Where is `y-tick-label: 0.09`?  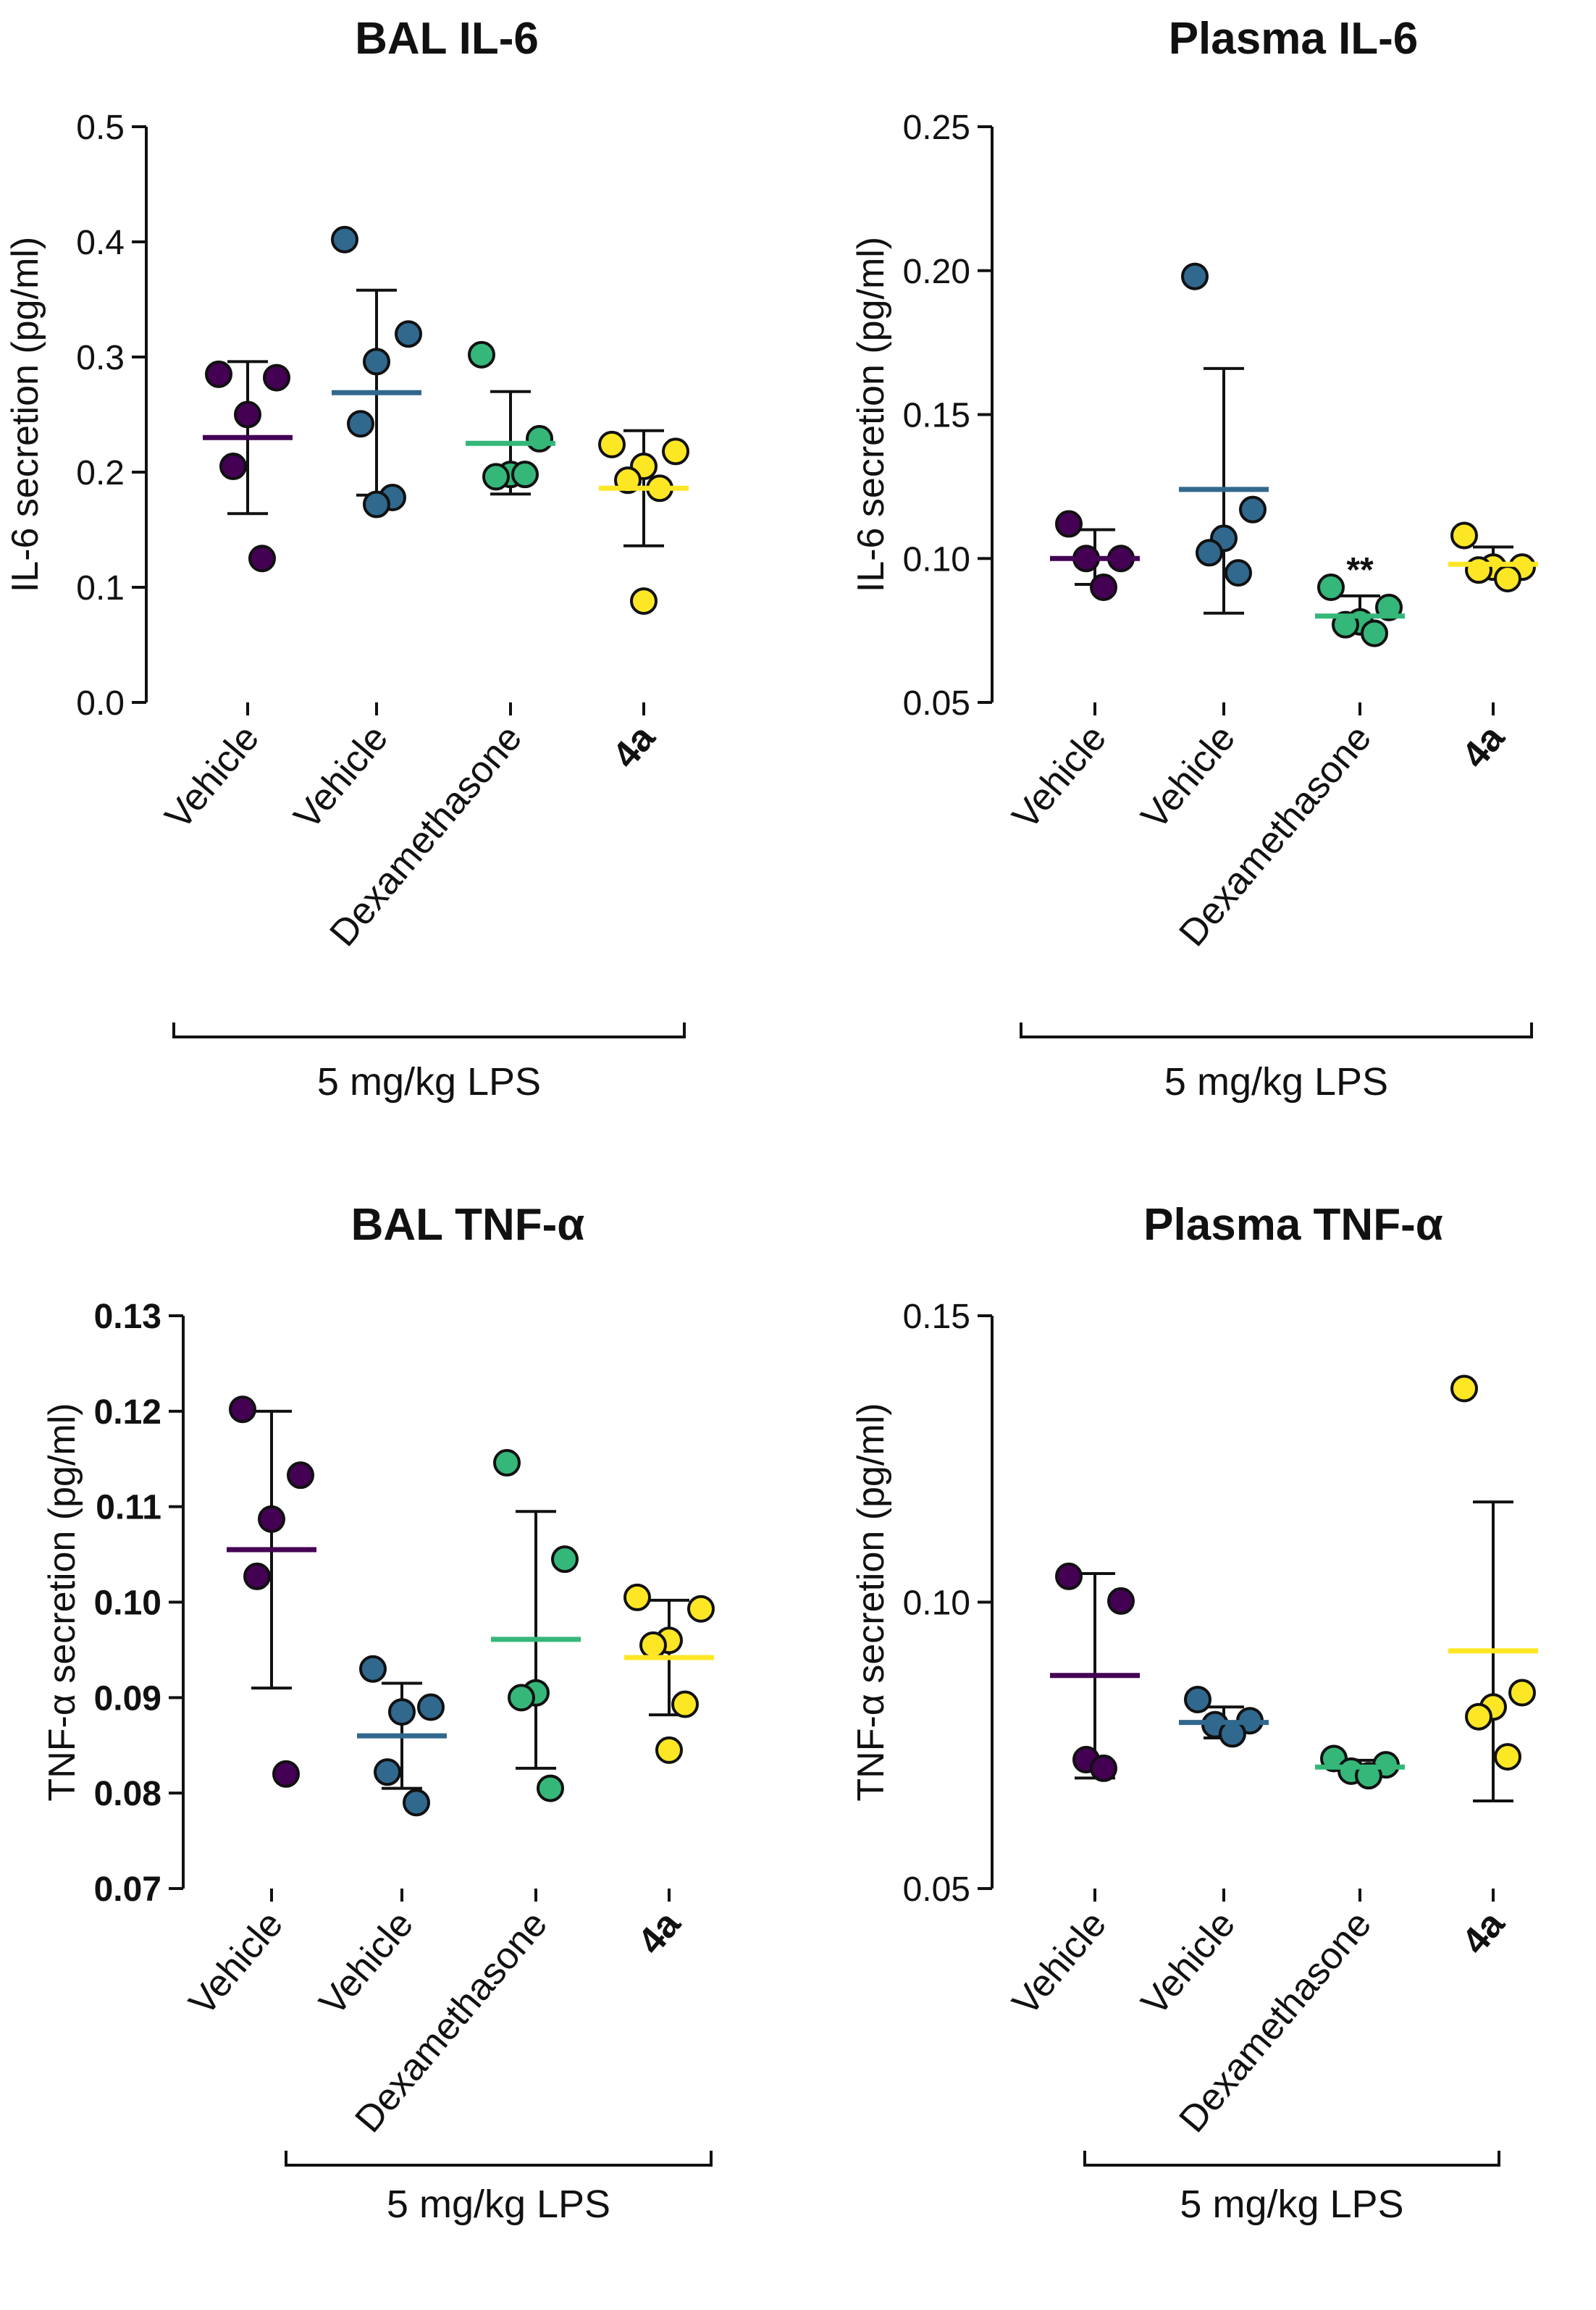 y-tick-label: 0.09 is located at coordinates (127, 1698).